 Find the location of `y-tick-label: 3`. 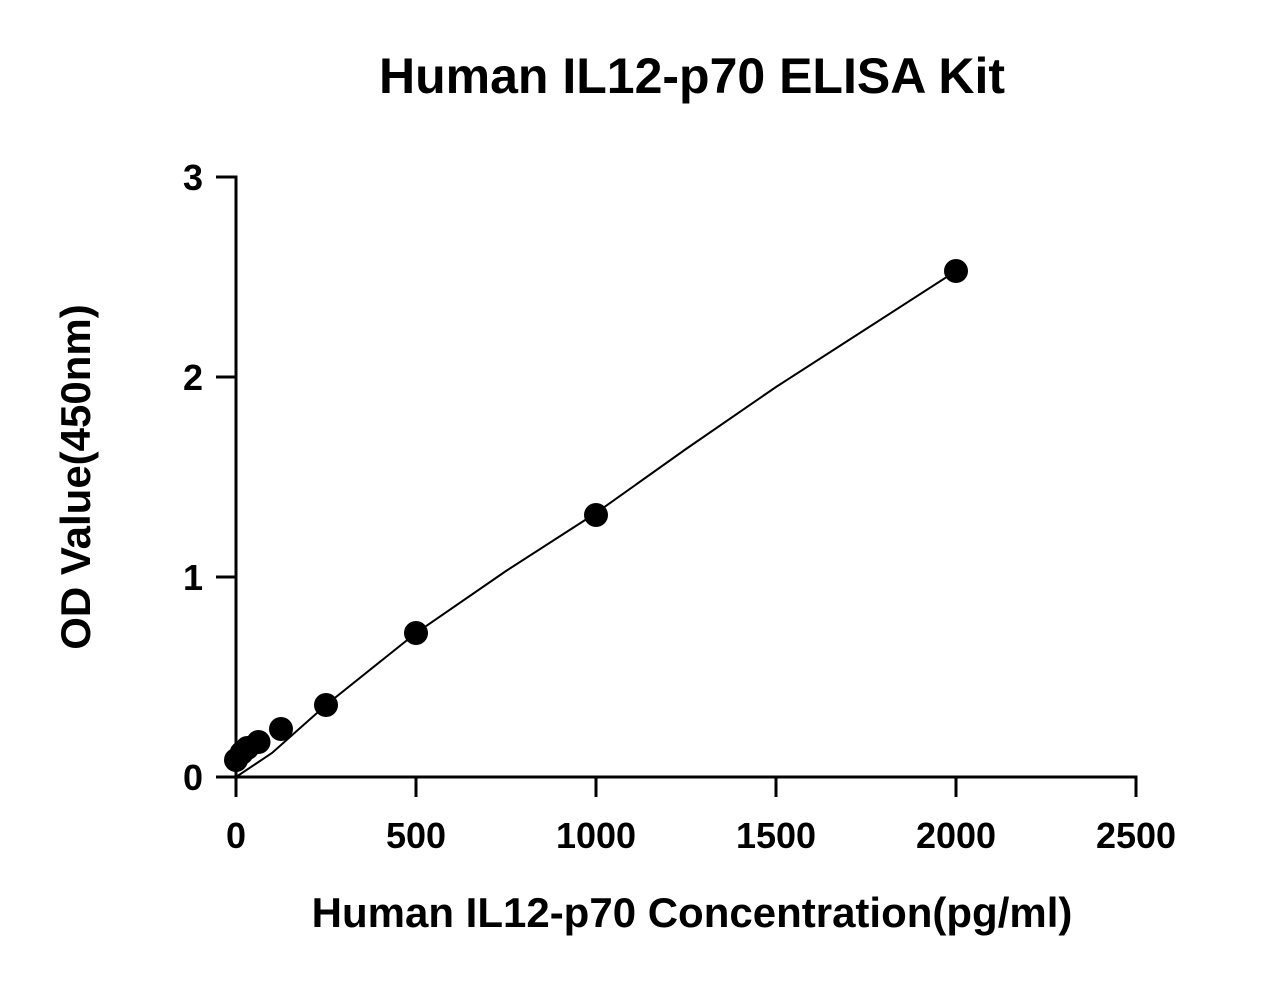

y-tick-label: 3 is located at coordinates (193, 177).